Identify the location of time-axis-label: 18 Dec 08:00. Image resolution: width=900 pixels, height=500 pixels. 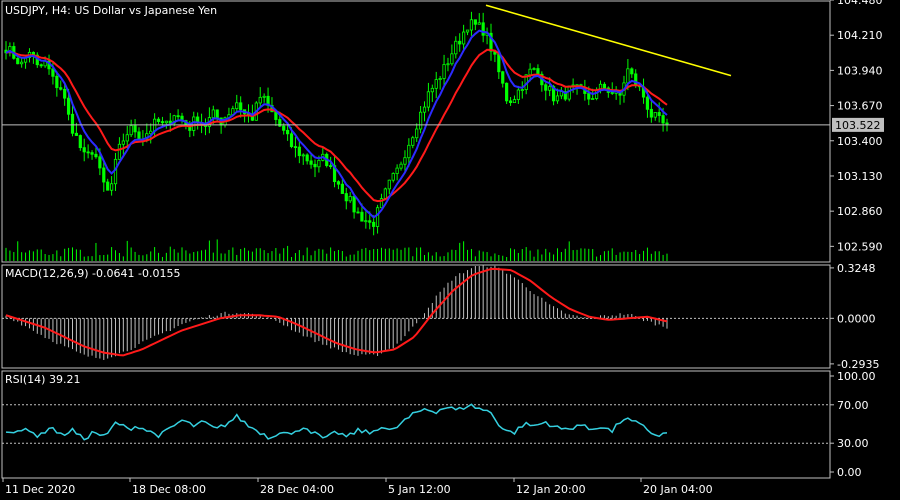
(169, 489).